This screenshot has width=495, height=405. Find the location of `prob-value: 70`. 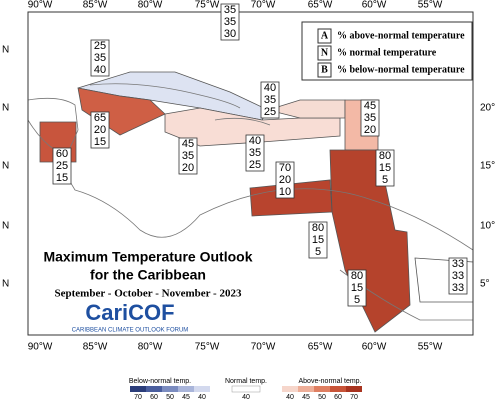

prob-value: 70 is located at coordinates (285, 168).